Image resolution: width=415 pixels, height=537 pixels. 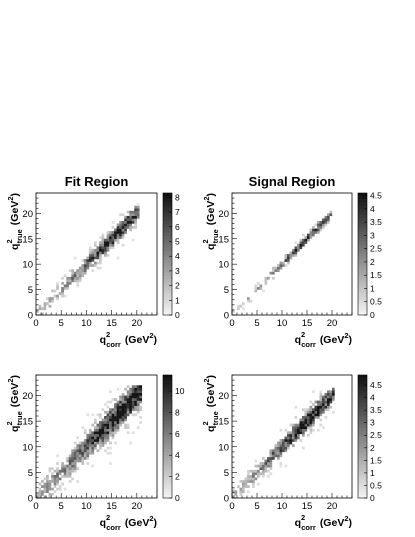 I want to click on x-tick-label: 0, so click(x=35, y=323).